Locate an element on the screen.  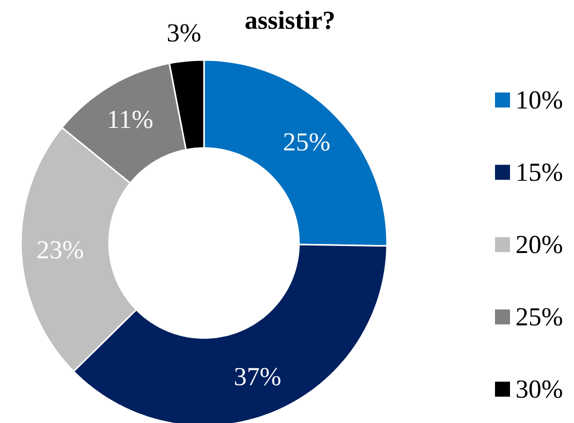
data-label: 11% is located at coordinates (130, 119).